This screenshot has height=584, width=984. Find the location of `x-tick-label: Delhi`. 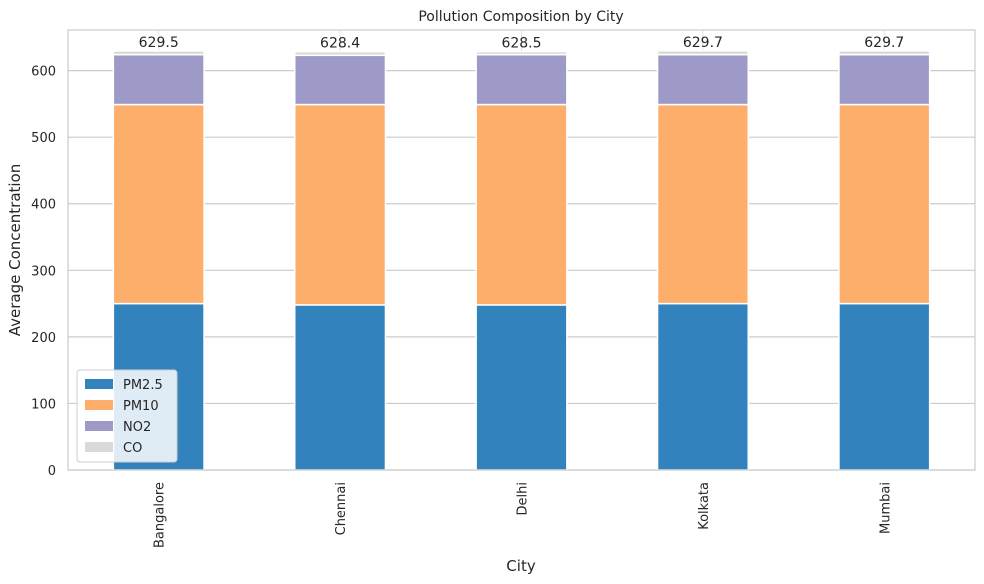

x-tick-label: Delhi is located at coordinates (523, 498).